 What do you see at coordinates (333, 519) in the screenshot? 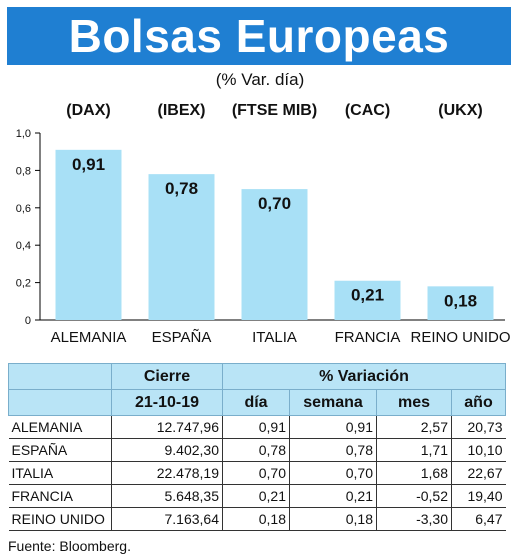
I see `row-week: 0,18` at bounding box center [333, 519].